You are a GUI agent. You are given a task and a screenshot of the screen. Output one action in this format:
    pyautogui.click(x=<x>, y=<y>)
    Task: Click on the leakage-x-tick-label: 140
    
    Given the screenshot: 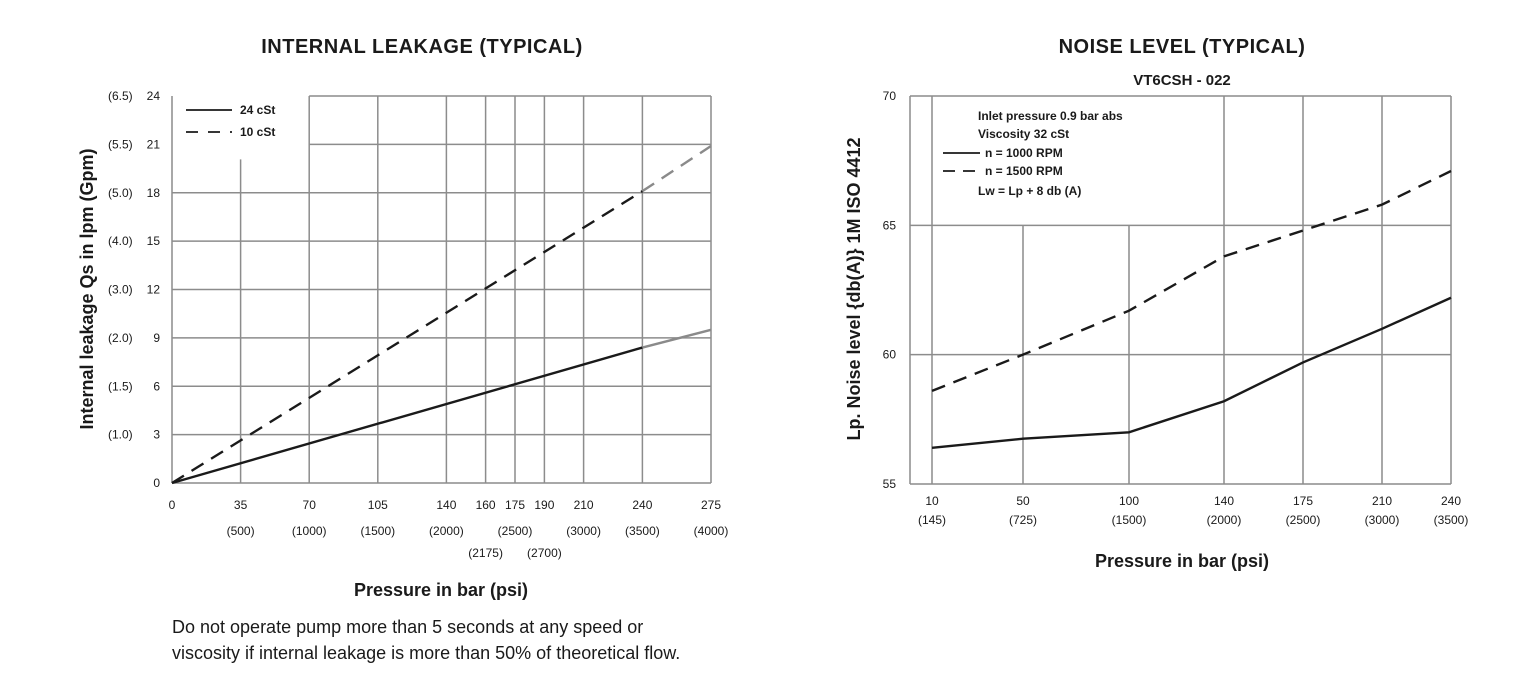 What is the action you would take?
    pyautogui.click(x=446, y=505)
    